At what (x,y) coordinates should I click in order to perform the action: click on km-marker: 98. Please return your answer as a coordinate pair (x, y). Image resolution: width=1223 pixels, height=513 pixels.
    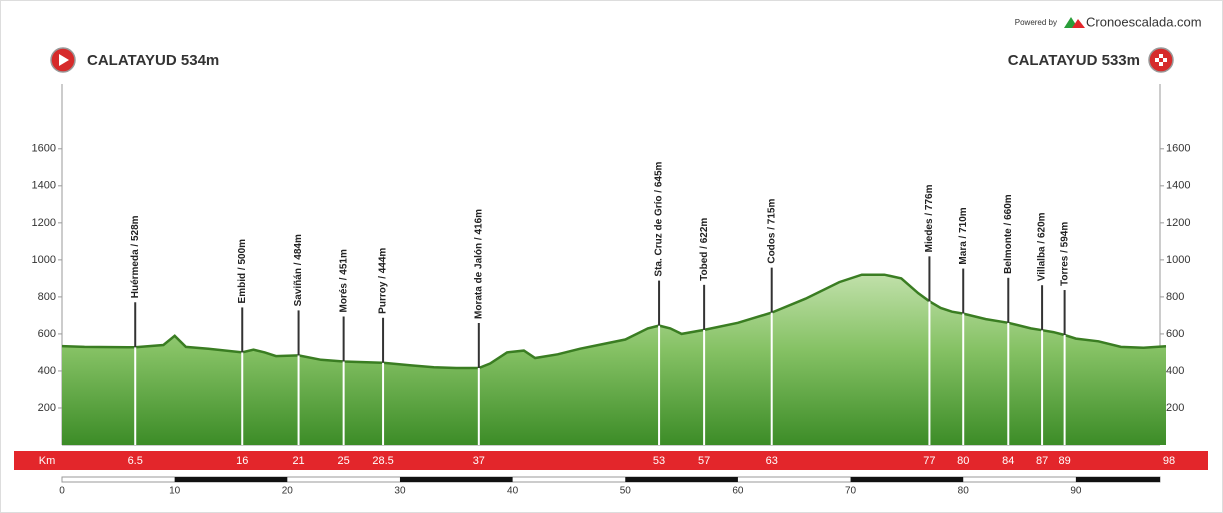
    Looking at the image, I should click on (1169, 461).